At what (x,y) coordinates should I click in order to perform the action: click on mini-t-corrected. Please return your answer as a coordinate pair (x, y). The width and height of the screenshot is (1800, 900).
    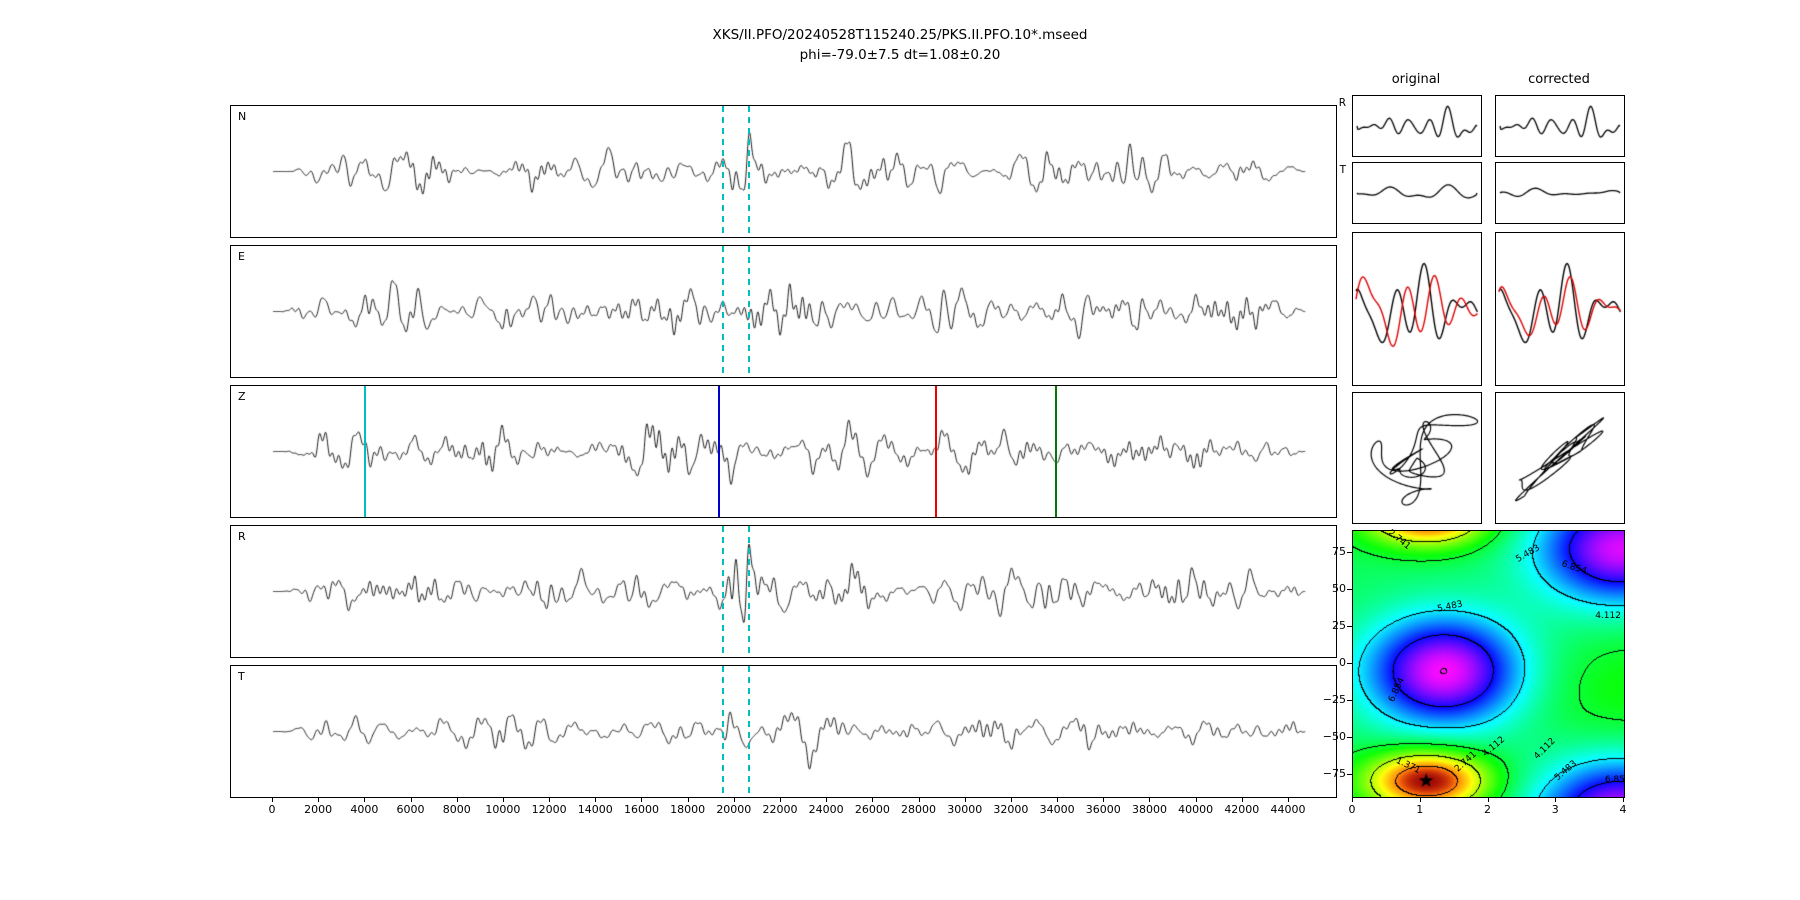
    Looking at the image, I should click on (1560, 193).